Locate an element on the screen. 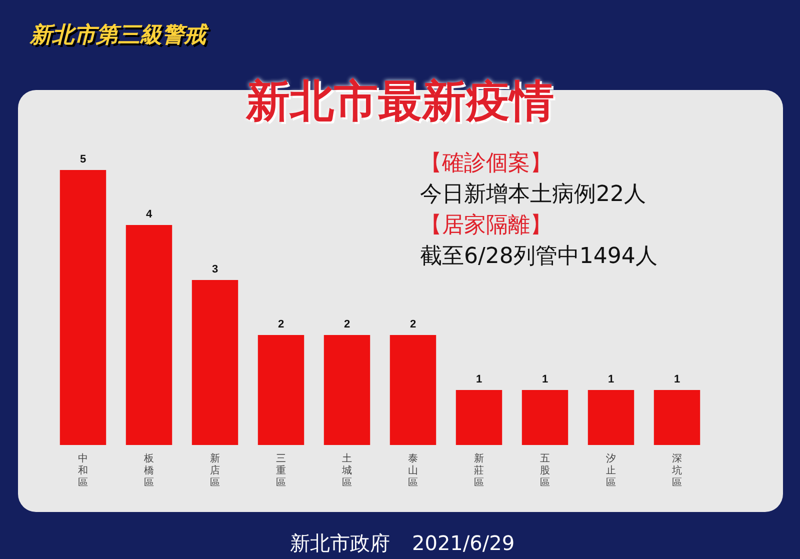  x-tick-label: 新莊區 is located at coordinates (479, 470).